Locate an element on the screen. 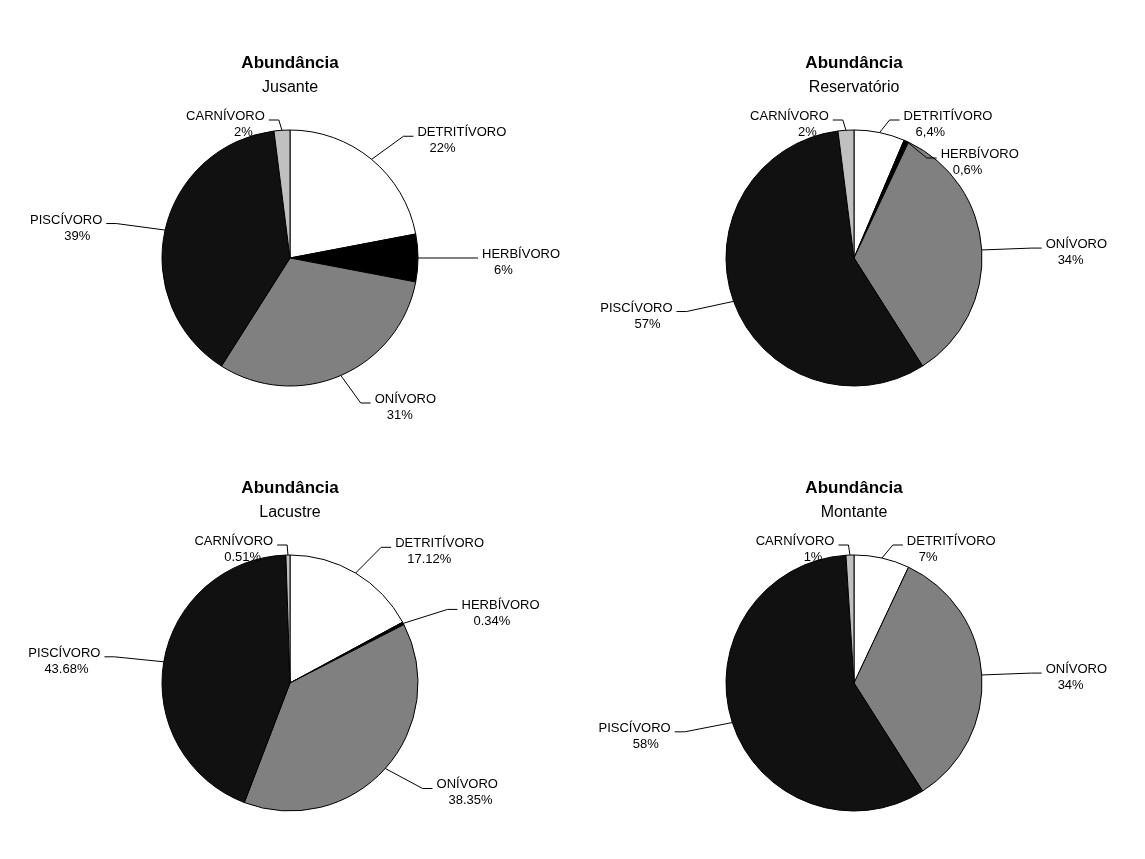 The image size is (1145, 859). data-label: 0.34% is located at coordinates (492, 621).